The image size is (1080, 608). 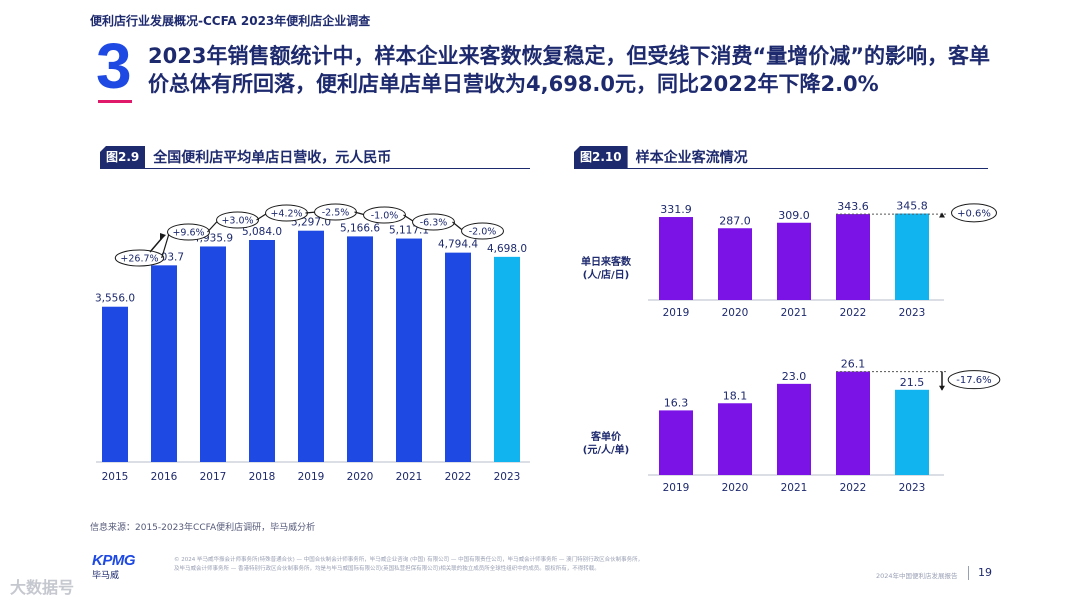 I want to click on ticket-change-label: -17.6%, so click(x=973, y=380).